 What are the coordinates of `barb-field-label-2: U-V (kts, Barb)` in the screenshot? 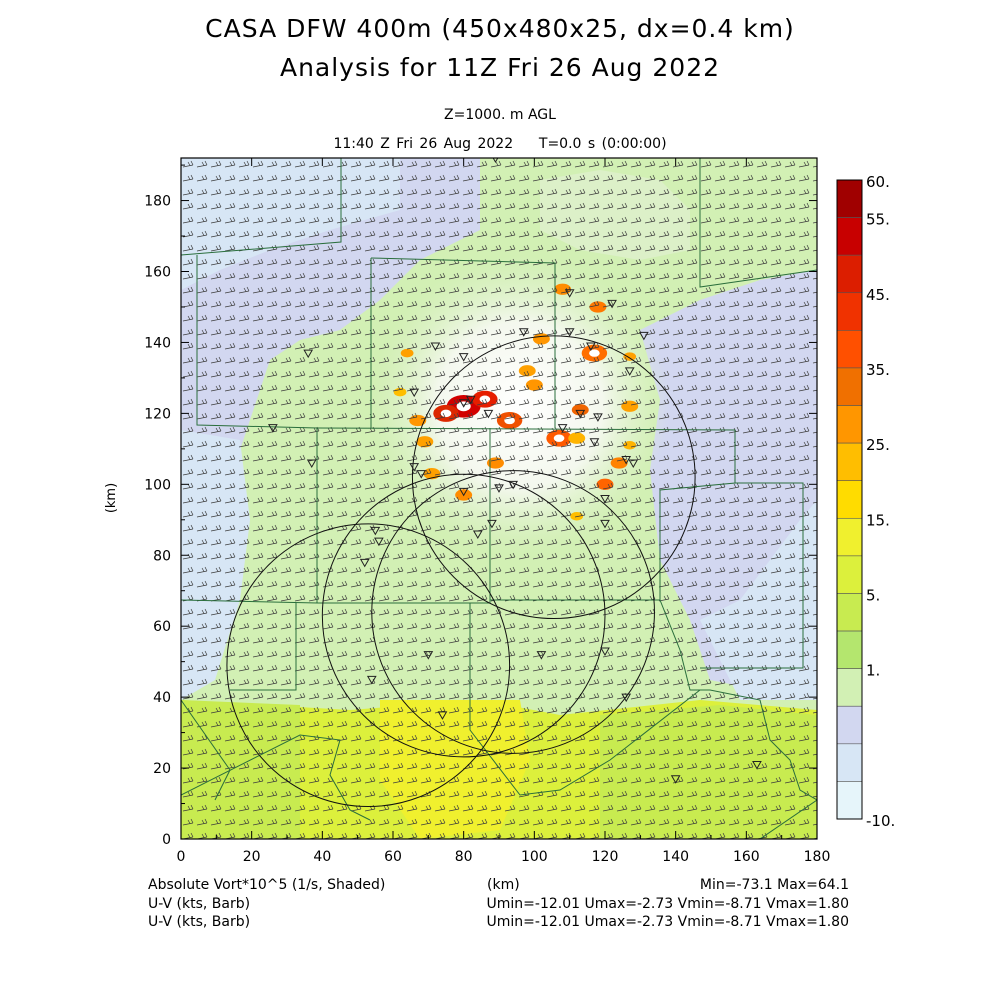 It's located at (199, 922).